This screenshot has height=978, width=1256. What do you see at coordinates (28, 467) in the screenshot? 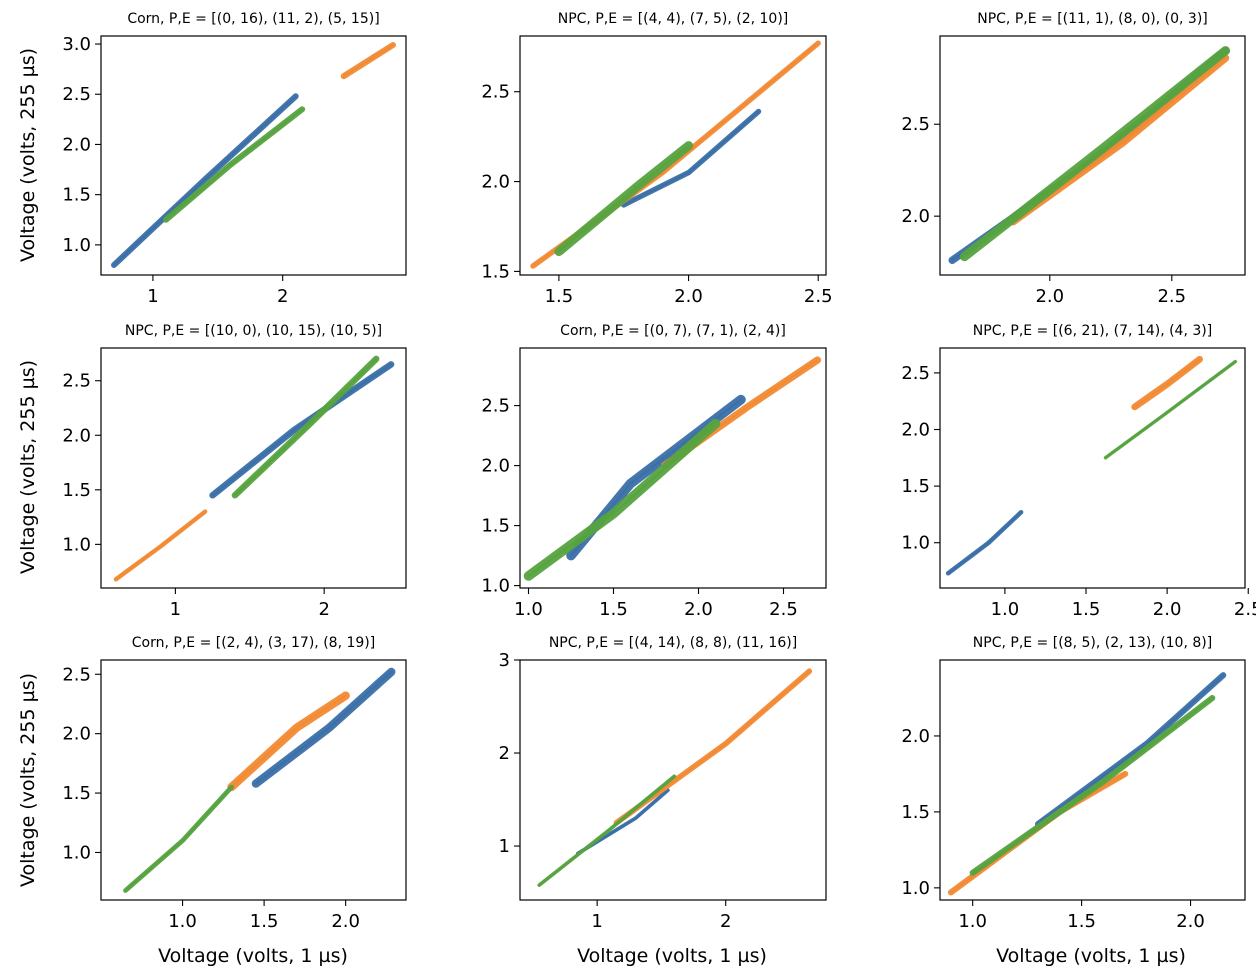
I see `y-axis-label-row-2: Voltage (volts, 255 µs)` at bounding box center [28, 467].